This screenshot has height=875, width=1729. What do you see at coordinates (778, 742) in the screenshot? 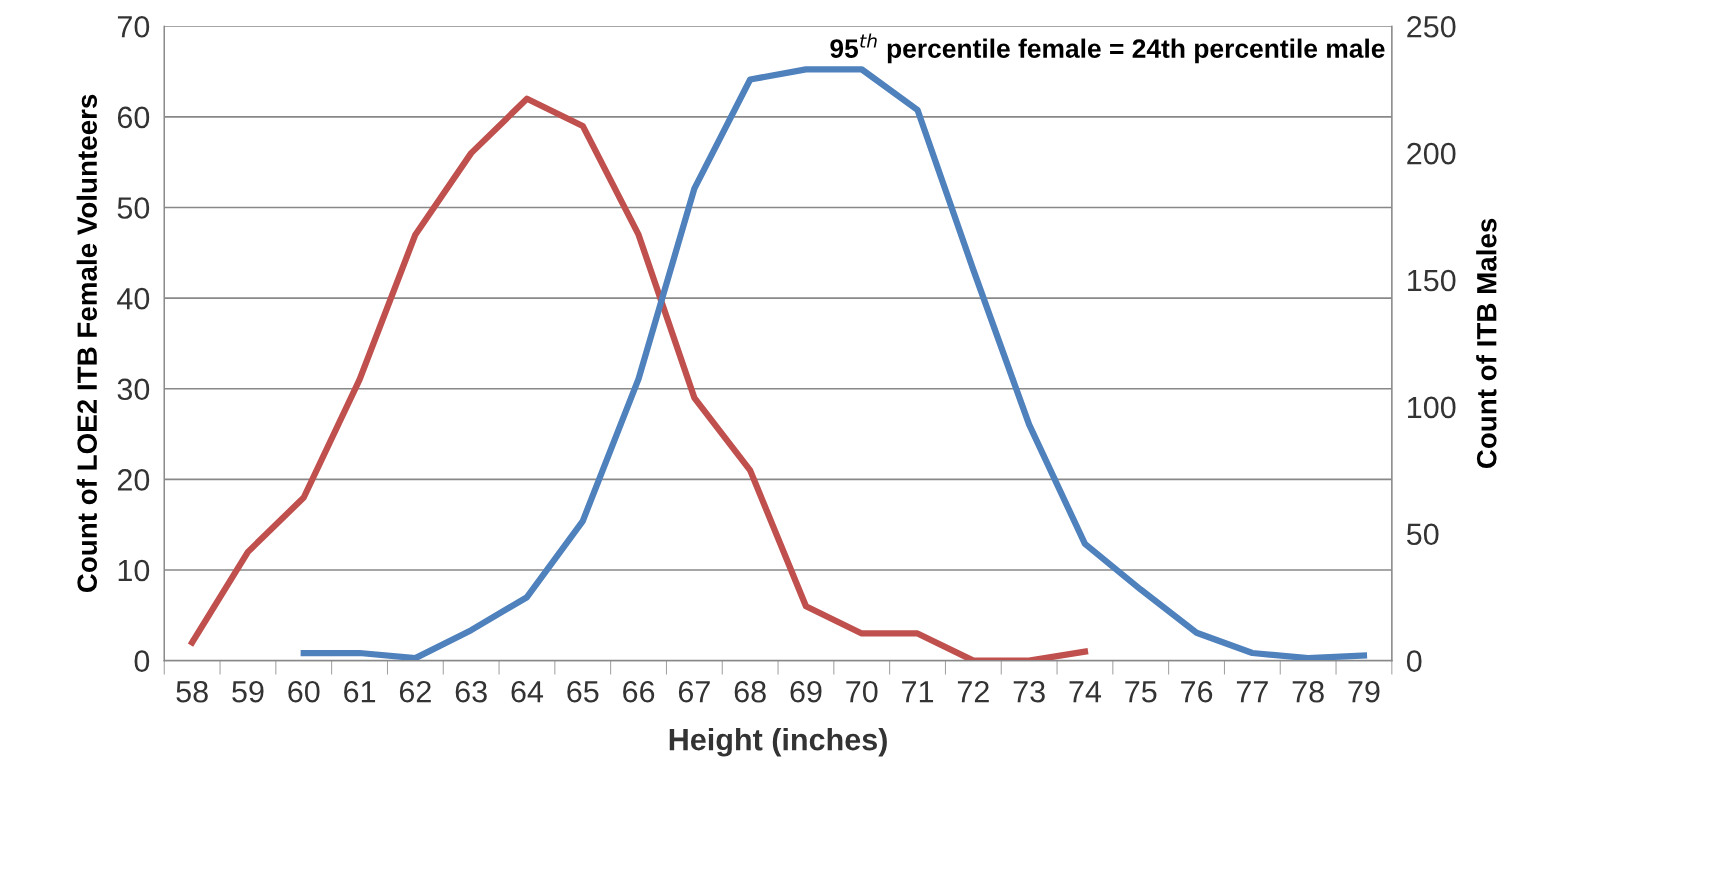
I see `x-axis-title: Height (inches)` at bounding box center [778, 742].